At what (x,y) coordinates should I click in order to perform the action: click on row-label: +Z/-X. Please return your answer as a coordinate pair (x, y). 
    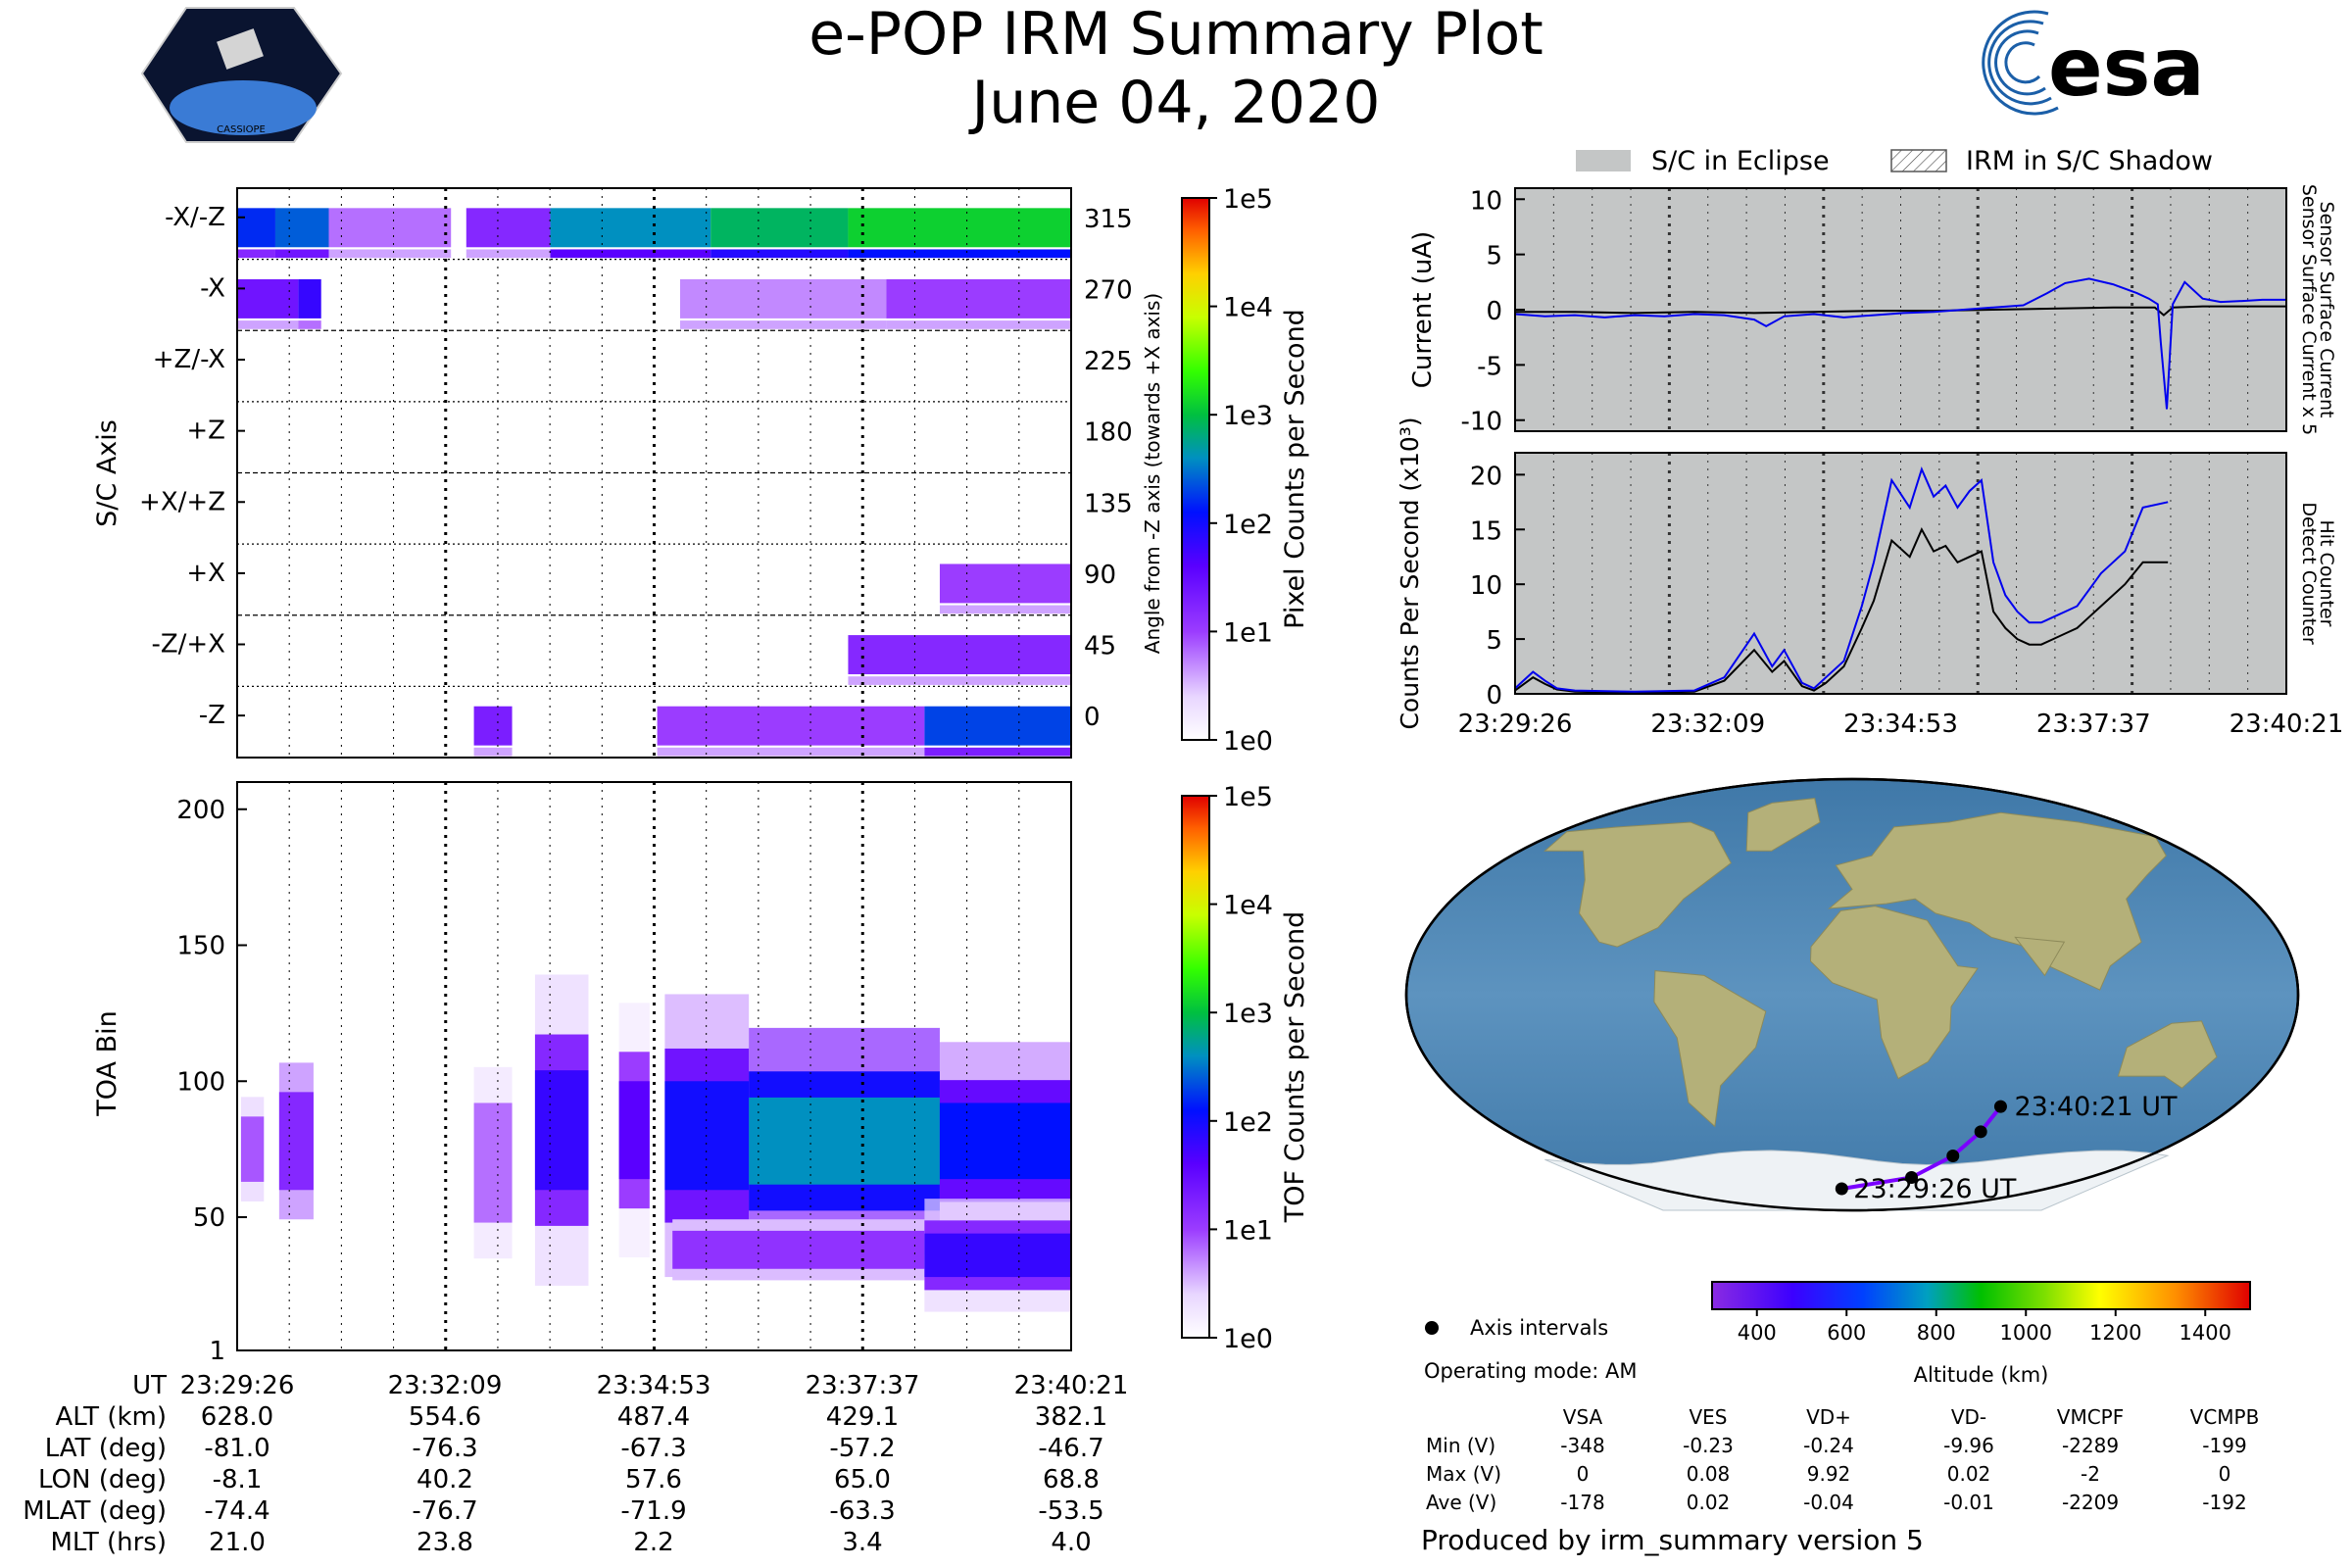
    Looking at the image, I should click on (189, 359).